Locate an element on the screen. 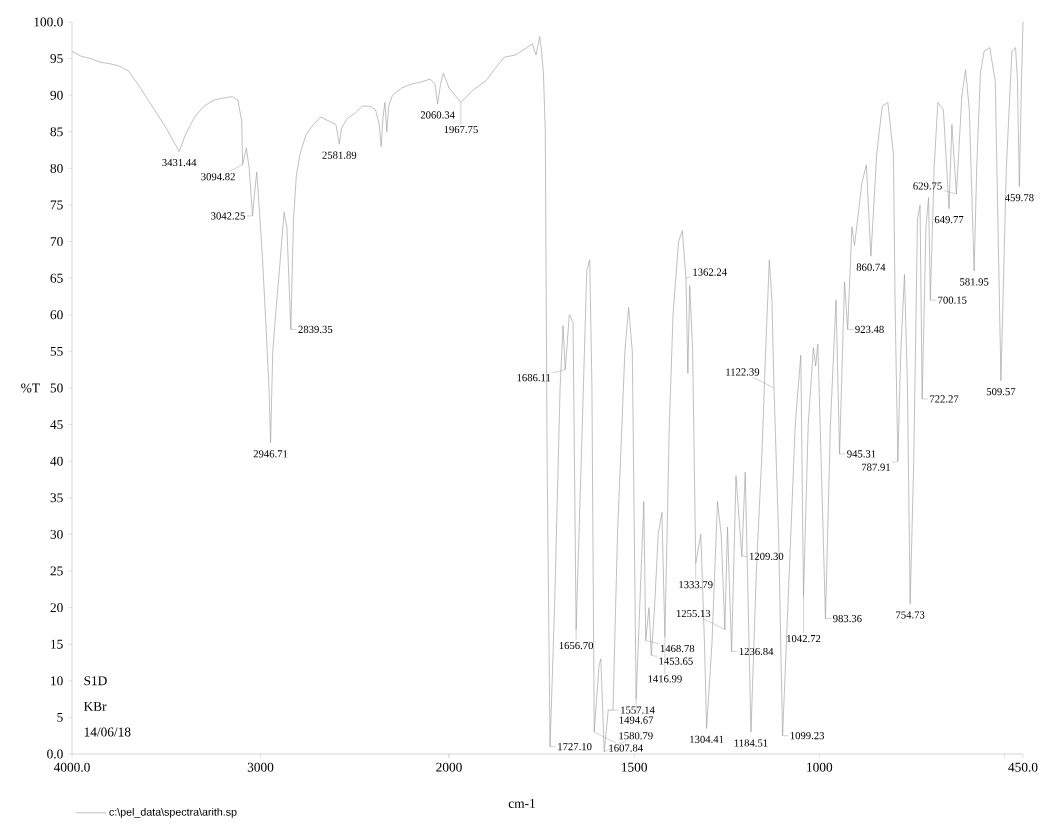  y-tick-label: 95 is located at coordinates (56, 59).